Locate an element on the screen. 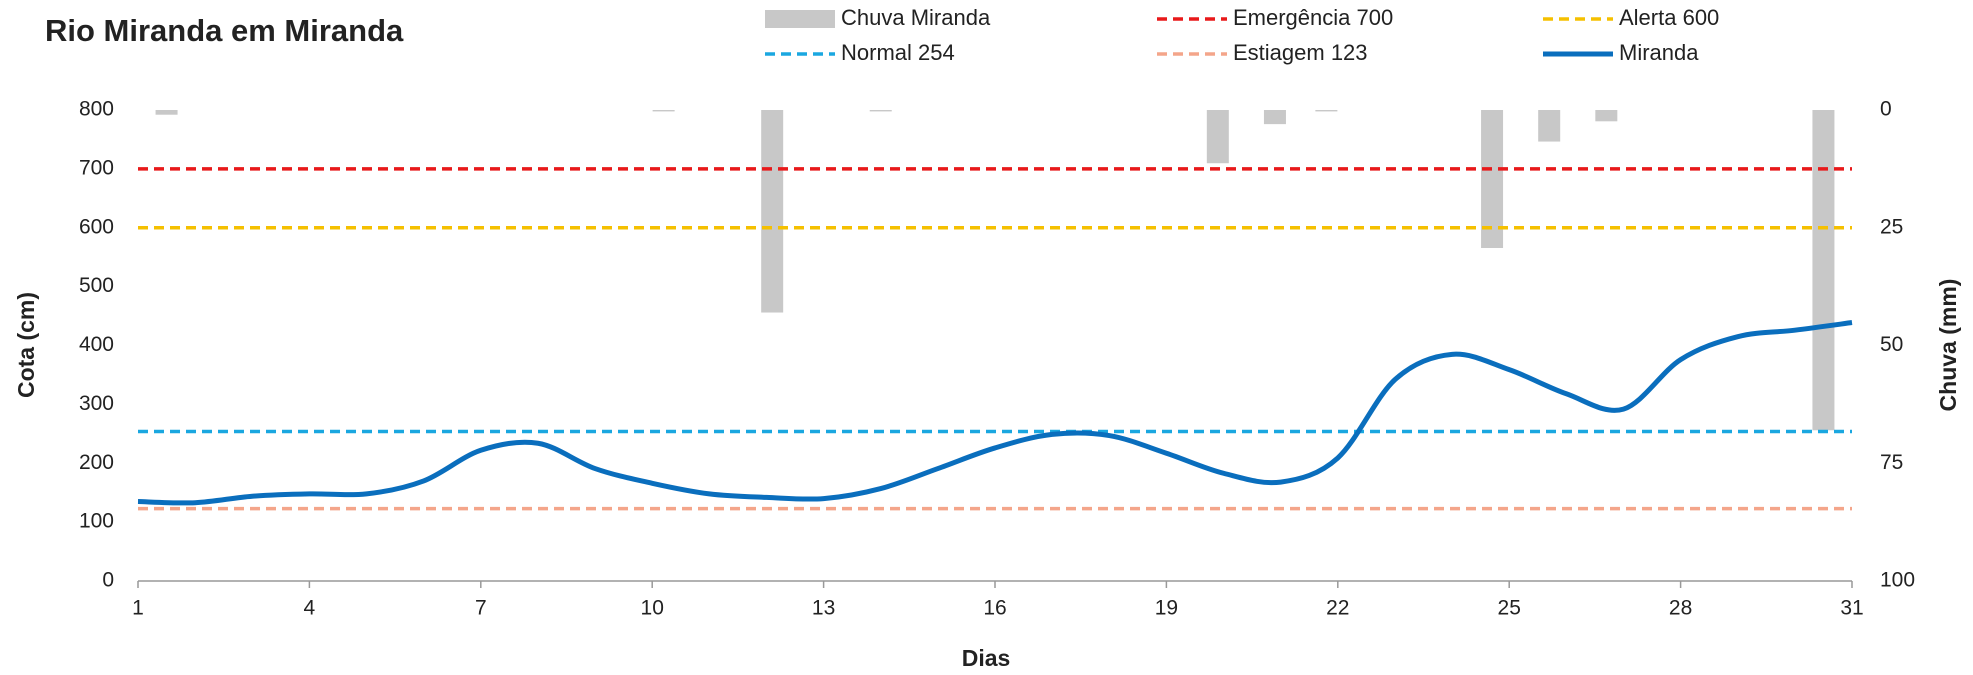 The width and height of the screenshot is (1973, 675). legend-label: Alerta 600 is located at coordinates (1669, 17).